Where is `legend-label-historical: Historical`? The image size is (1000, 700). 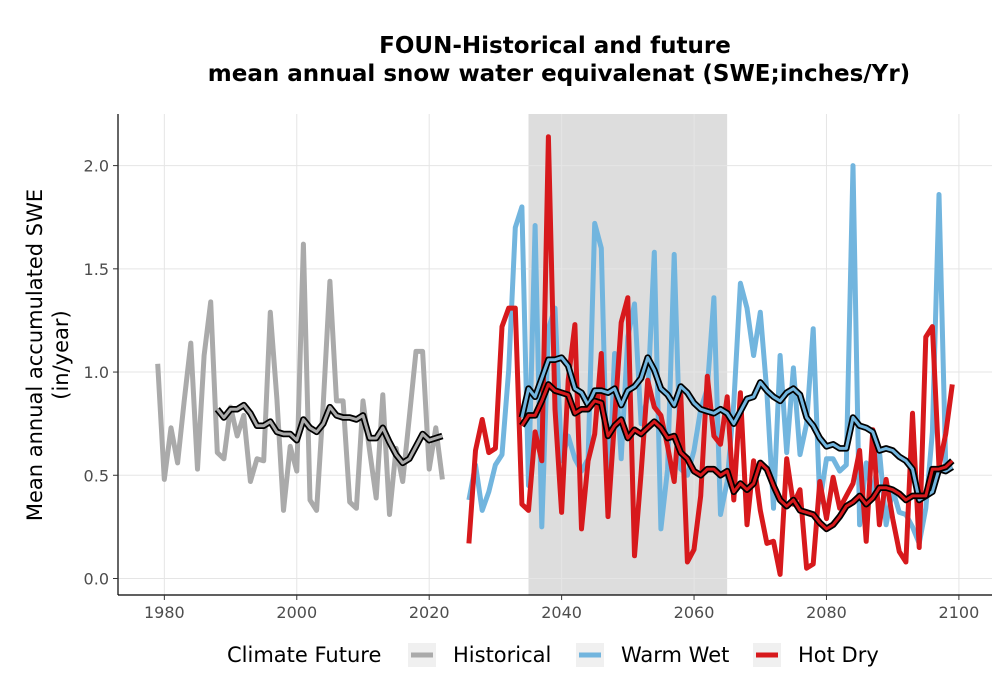
legend-label-historical: Historical is located at coordinates (502, 655).